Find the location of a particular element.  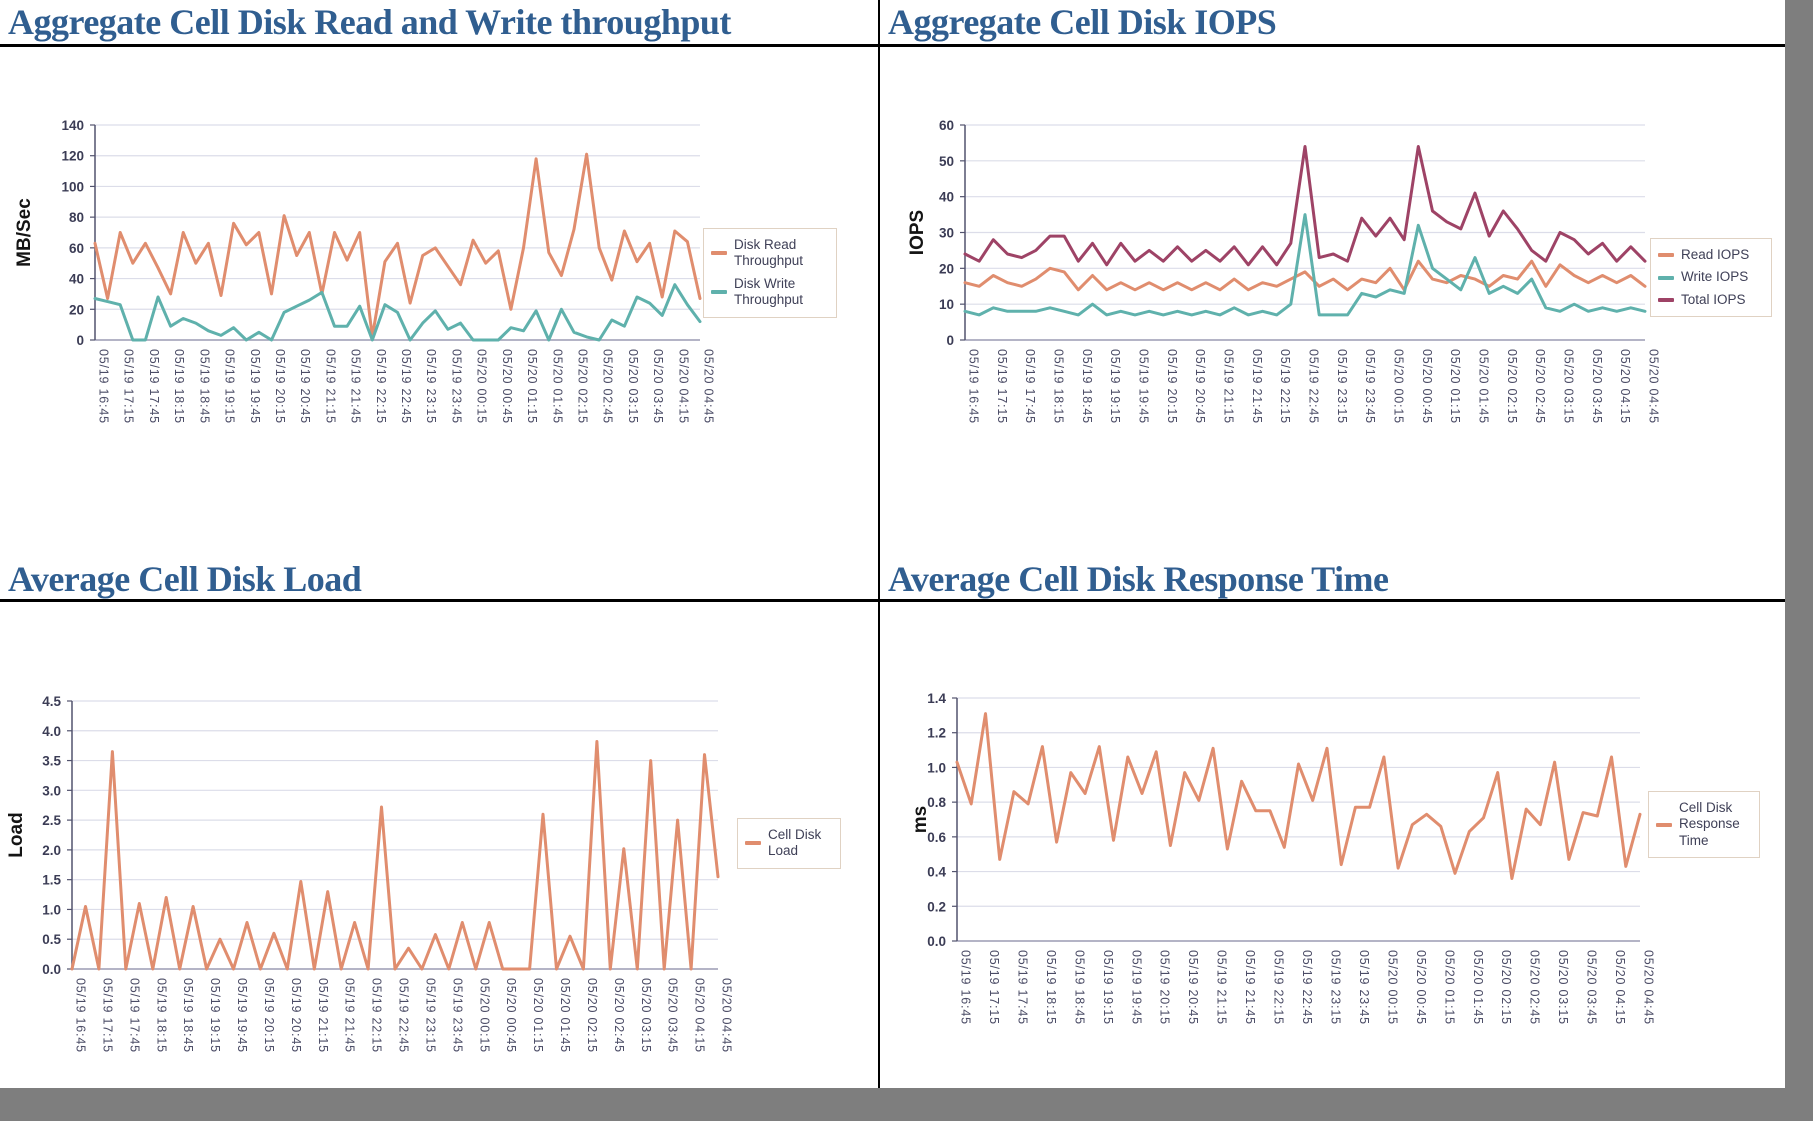

window-bottom-border is located at coordinates (906, 1104).